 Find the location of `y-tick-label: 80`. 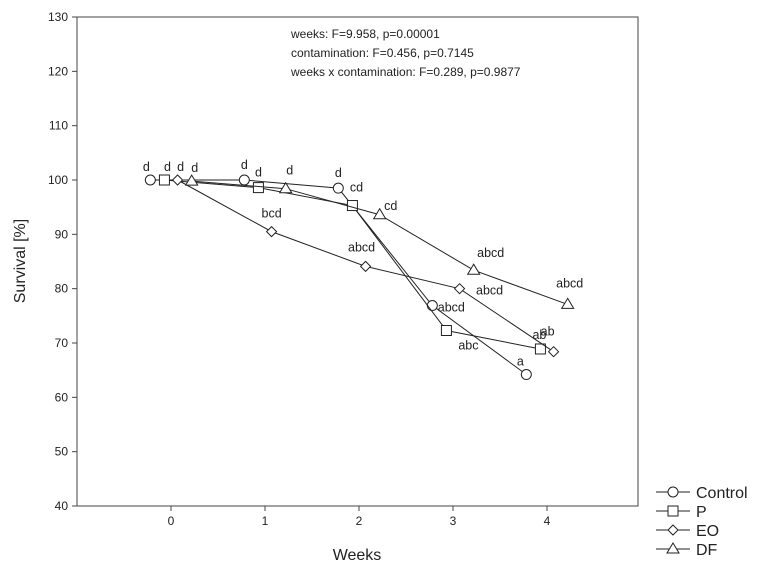

y-tick-label: 80 is located at coordinates (62, 289).